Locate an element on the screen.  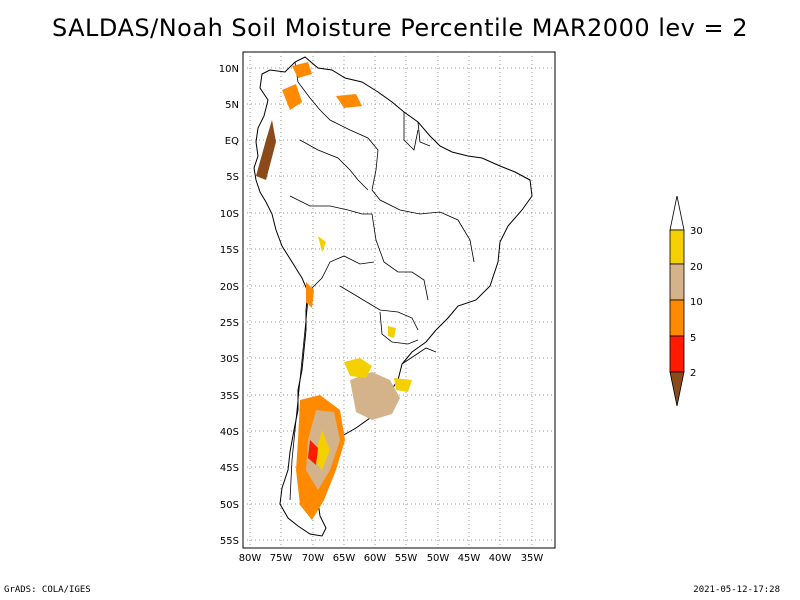
lat-label: 10S is located at coordinates (229, 214).